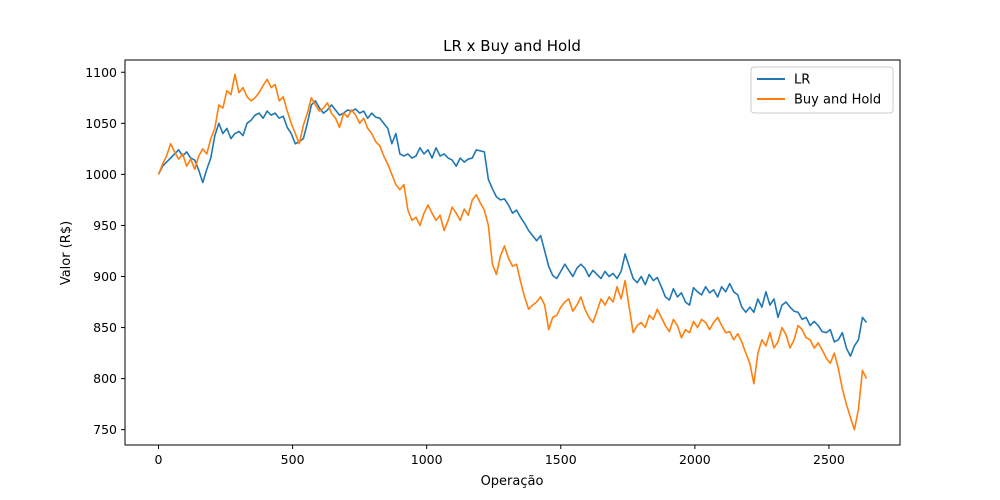 The image size is (1000, 500). Describe the element at coordinates (695, 459) in the screenshot. I see `x-tick-label: 2000` at that location.